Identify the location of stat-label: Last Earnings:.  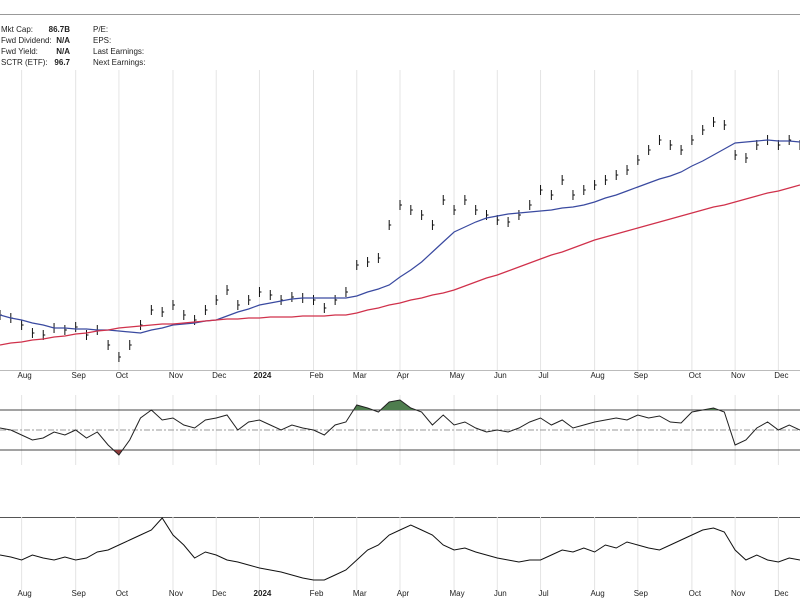
(118, 51).